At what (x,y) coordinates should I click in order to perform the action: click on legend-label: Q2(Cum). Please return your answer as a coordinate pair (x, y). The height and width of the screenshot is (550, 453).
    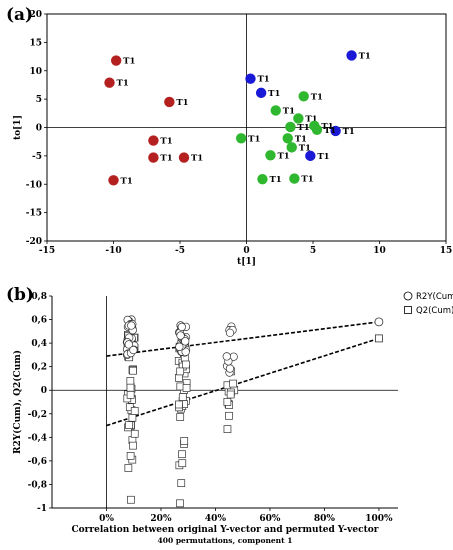
    Looking at the image, I should click on (434, 311).